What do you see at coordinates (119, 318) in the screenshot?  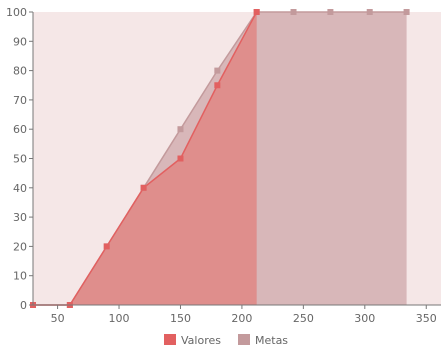 I see `x-tick-label: 100` at bounding box center [119, 318].